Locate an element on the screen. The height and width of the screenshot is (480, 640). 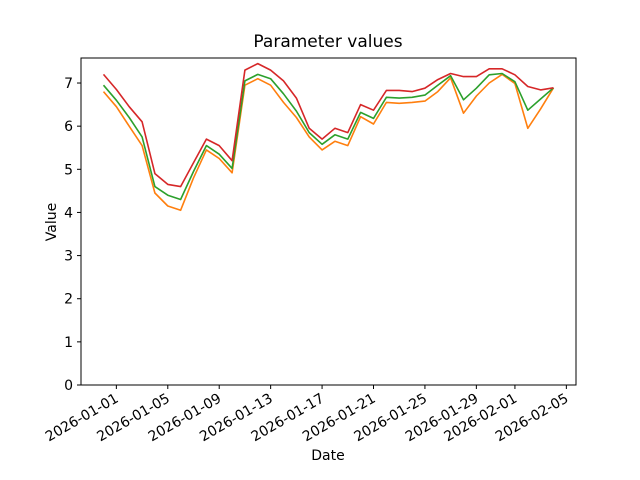
y-tick-label: 2 is located at coordinates (68, 300).